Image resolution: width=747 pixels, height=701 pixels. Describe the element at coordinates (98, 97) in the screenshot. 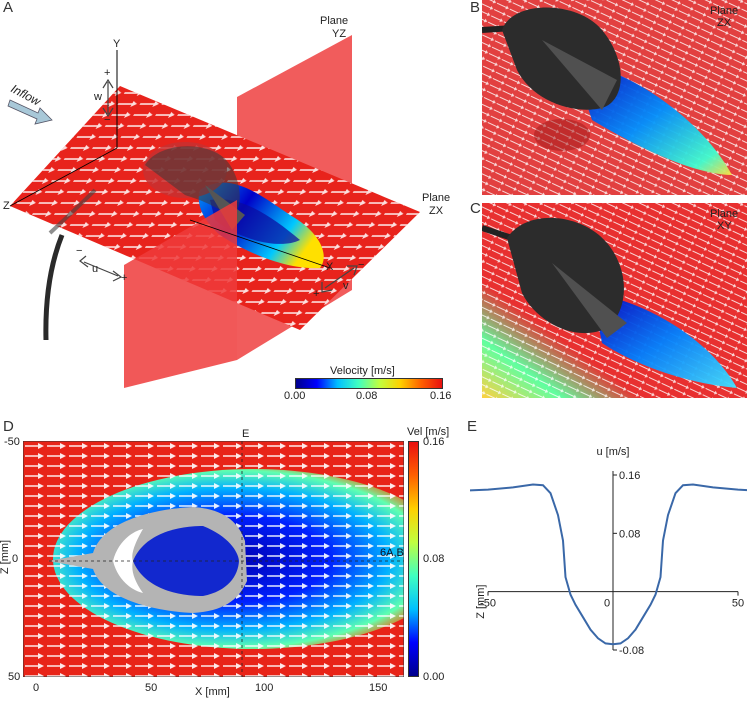

I see `w-label: w` at that location.